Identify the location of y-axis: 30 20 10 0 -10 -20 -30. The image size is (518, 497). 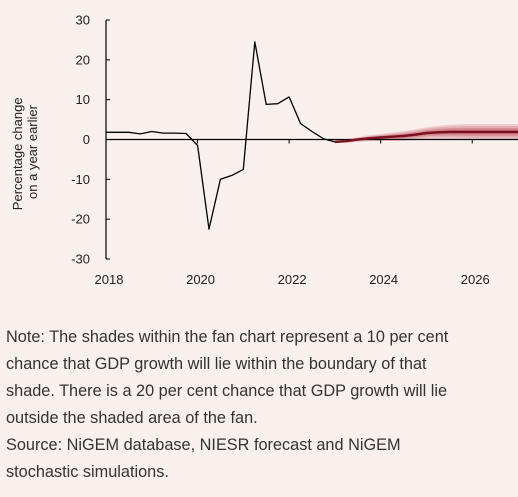
(90, 140).